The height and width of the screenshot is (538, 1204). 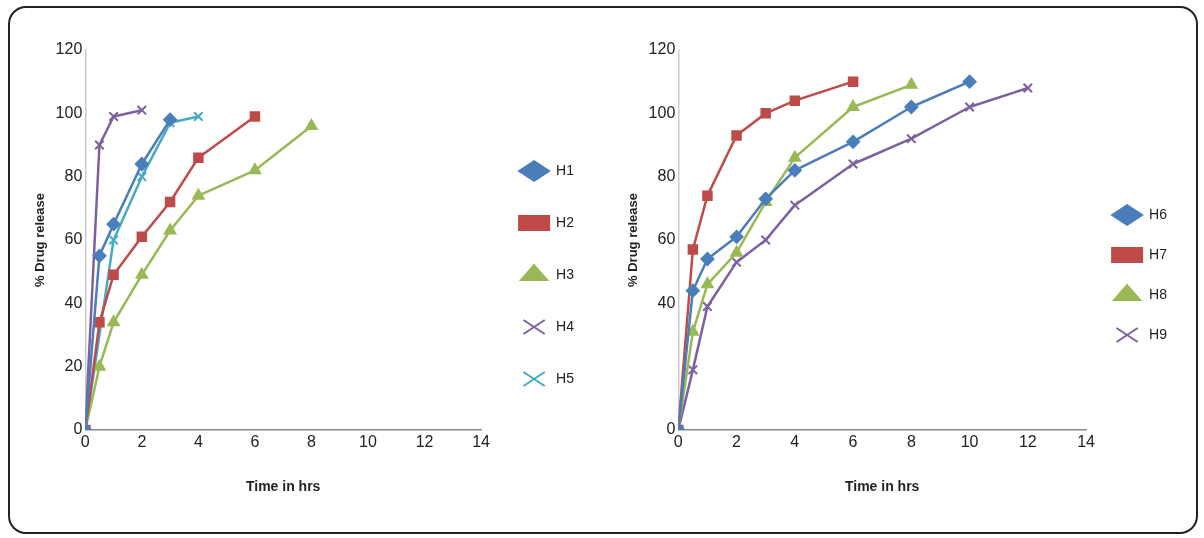 What do you see at coordinates (1158, 253) in the screenshot?
I see `legend-label: H7` at bounding box center [1158, 253].